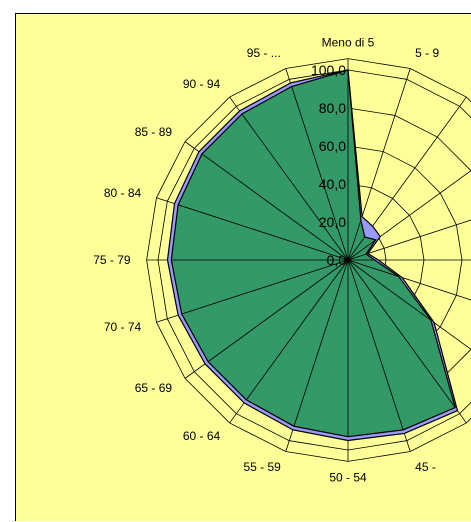  Describe the element at coordinates (123, 327) in the screenshot. I see `category-label-14: 70 - 74` at that location.